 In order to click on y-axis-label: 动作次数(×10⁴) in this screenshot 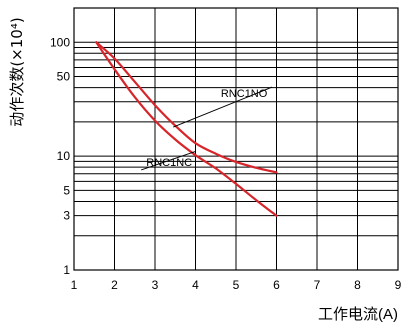, I will do `click(17, 71)`.